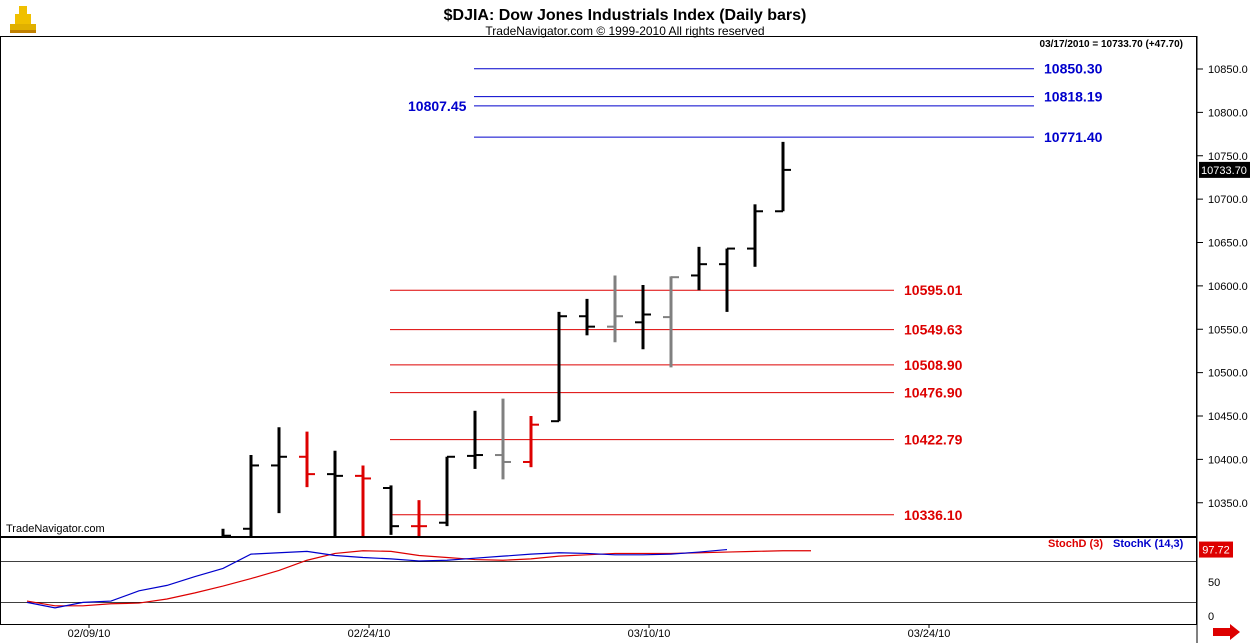  I want to click on date-tick-label: 02/09/10, so click(89, 634).